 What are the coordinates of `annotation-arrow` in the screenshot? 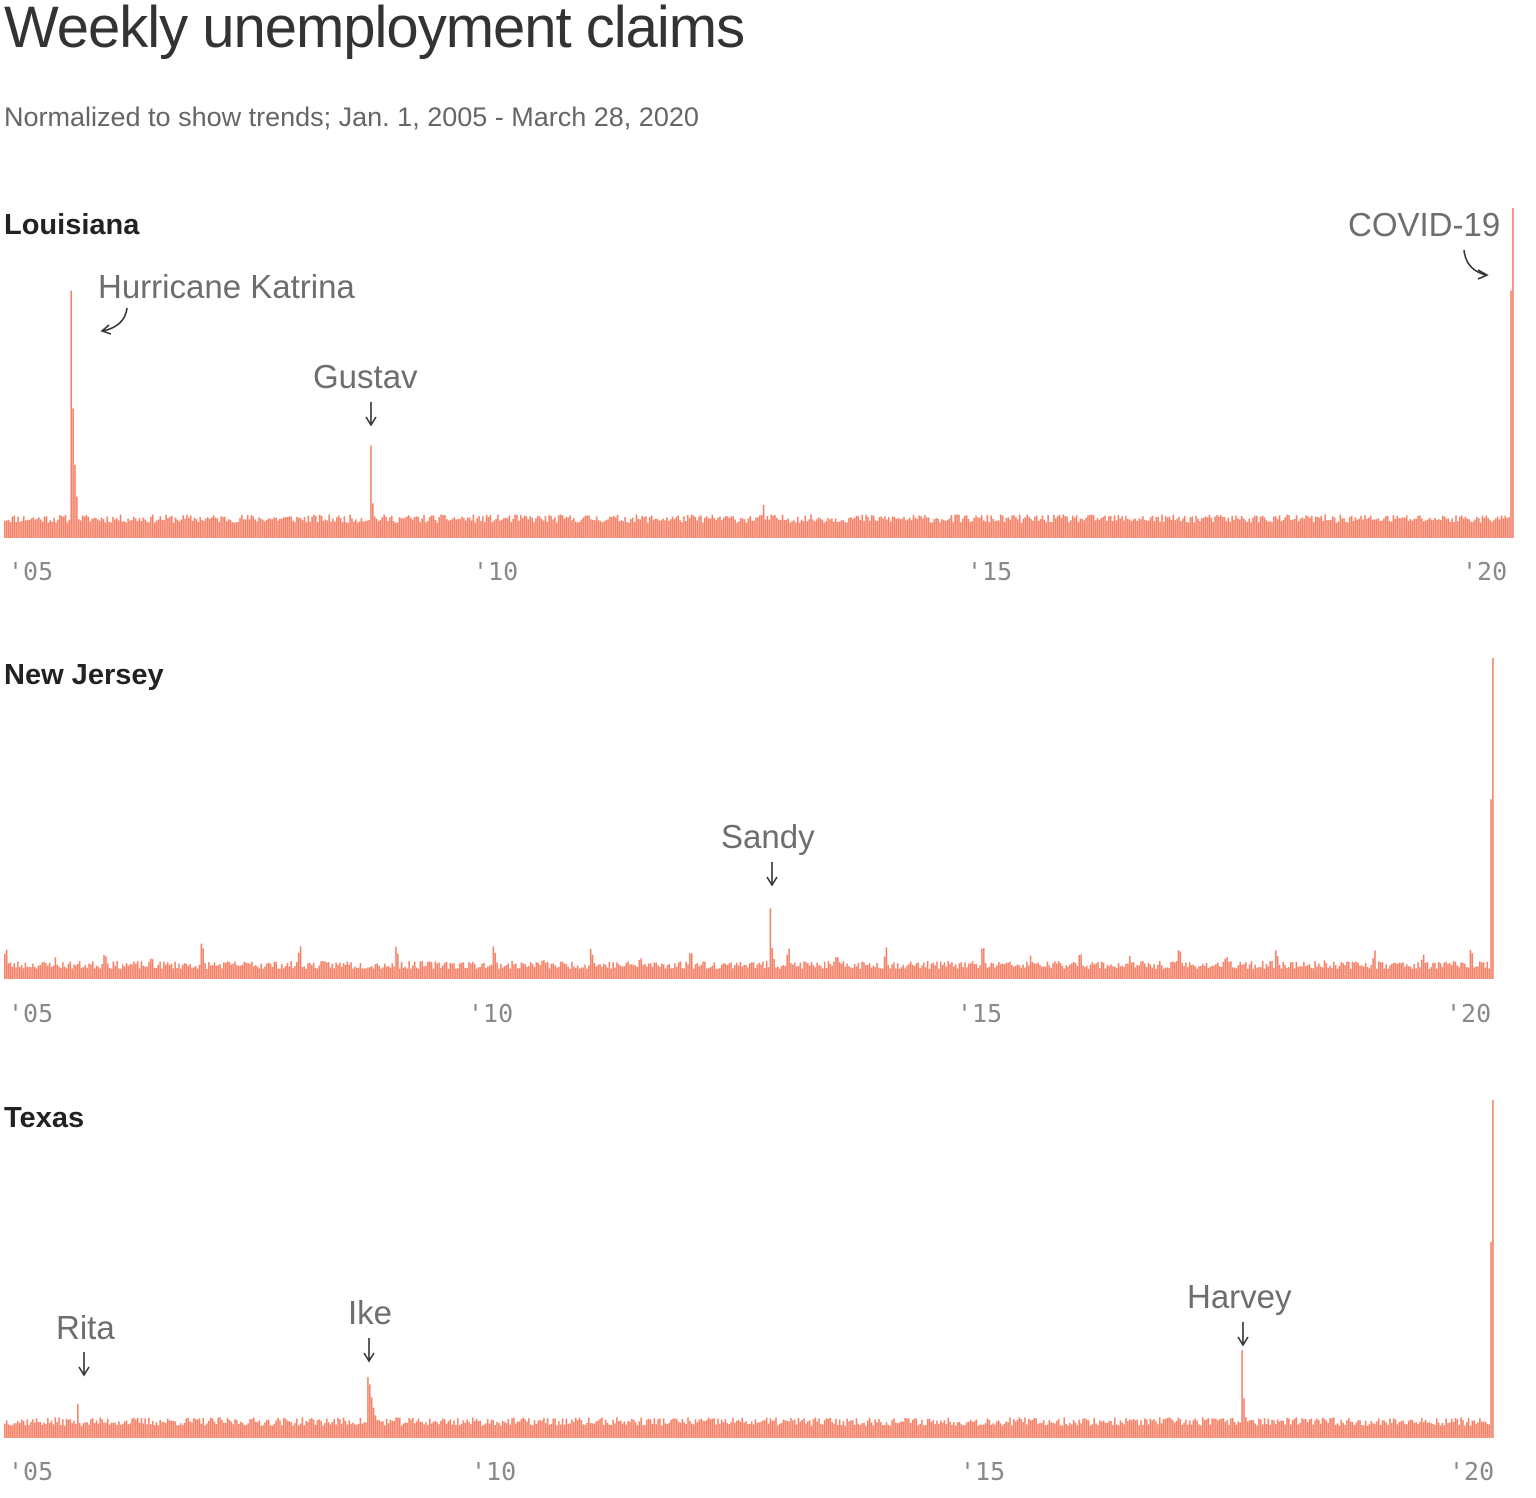 It's located at (115, 319).